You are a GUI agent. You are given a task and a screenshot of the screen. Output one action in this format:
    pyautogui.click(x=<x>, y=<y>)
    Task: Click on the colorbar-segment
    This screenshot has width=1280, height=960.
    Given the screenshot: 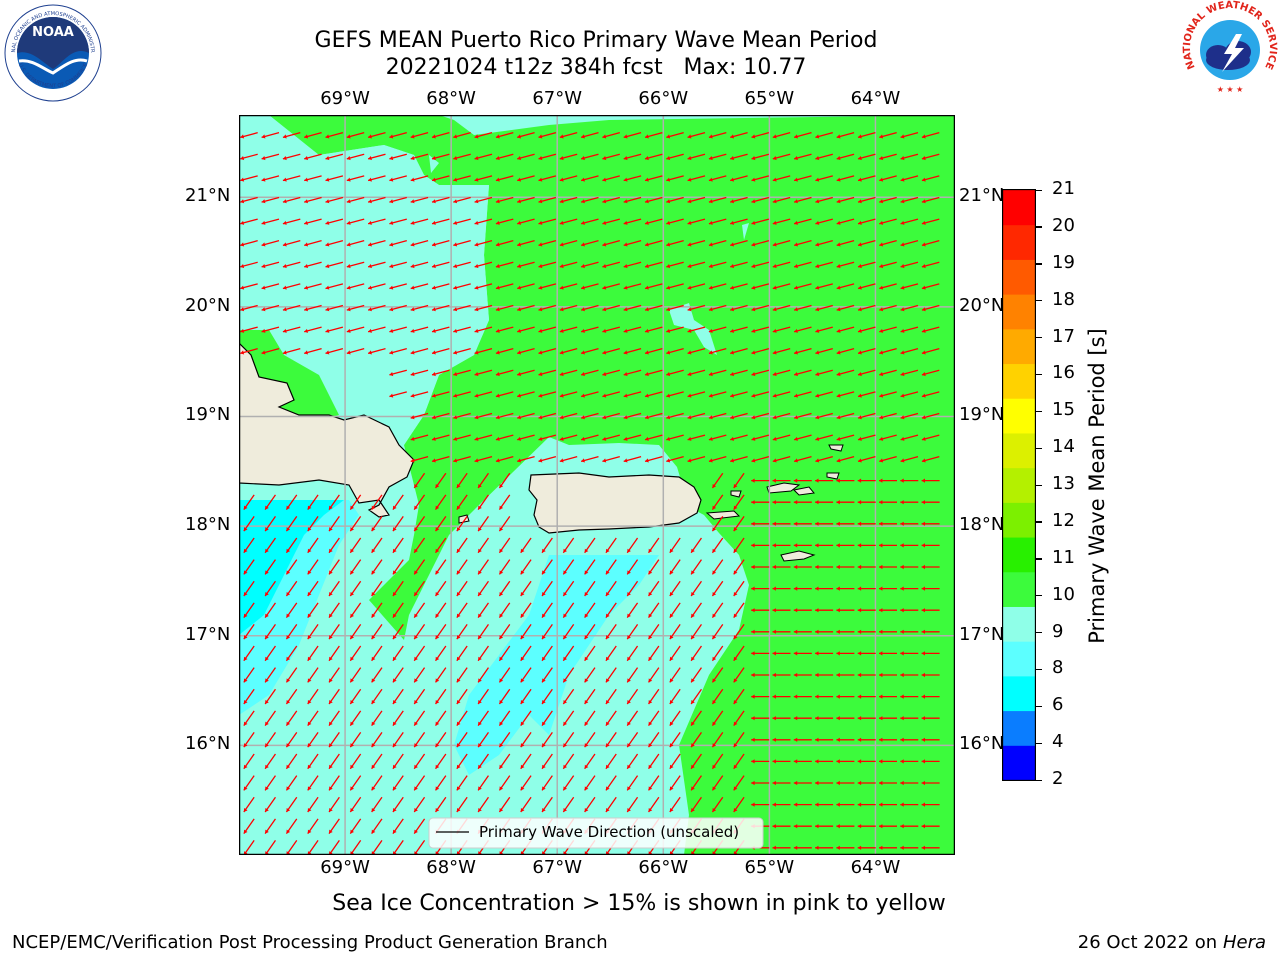 What is the action you would take?
    pyautogui.click(x=1019, y=659)
    